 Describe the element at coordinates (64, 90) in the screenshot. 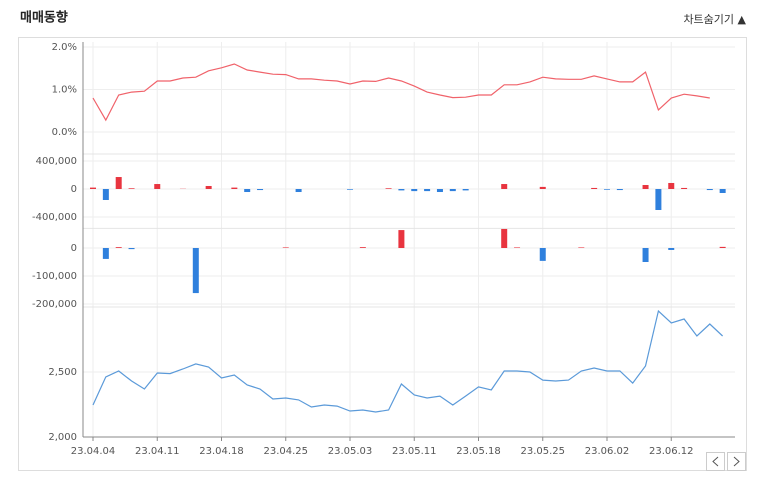

I see `y-tick-label: 1.0%` at that location.